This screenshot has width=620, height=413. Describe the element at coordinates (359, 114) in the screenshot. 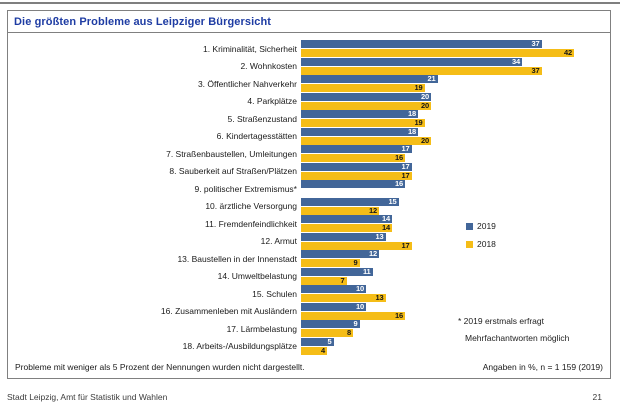

I see `bar-2019: 18` at that location.